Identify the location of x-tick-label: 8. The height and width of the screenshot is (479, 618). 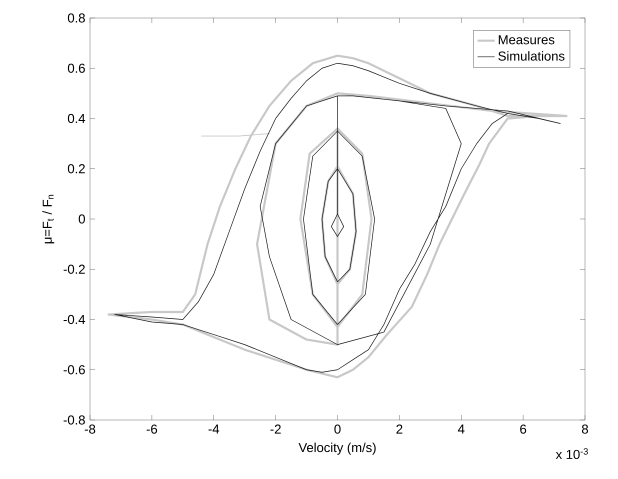
(585, 429).